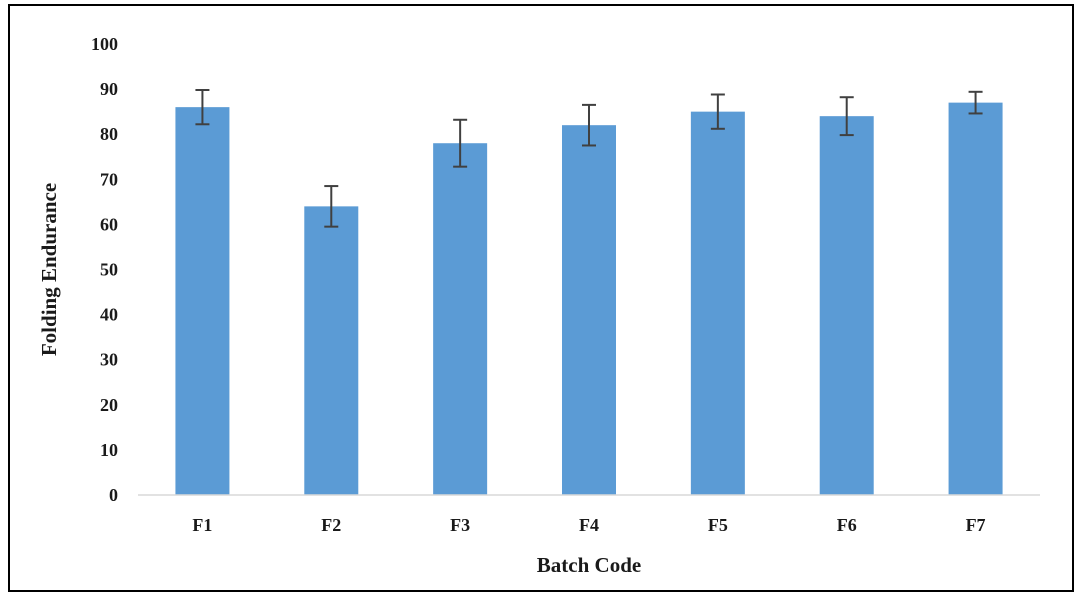 The image size is (1084, 600). What do you see at coordinates (847, 525) in the screenshot?
I see `x-tick-label: F6` at bounding box center [847, 525].